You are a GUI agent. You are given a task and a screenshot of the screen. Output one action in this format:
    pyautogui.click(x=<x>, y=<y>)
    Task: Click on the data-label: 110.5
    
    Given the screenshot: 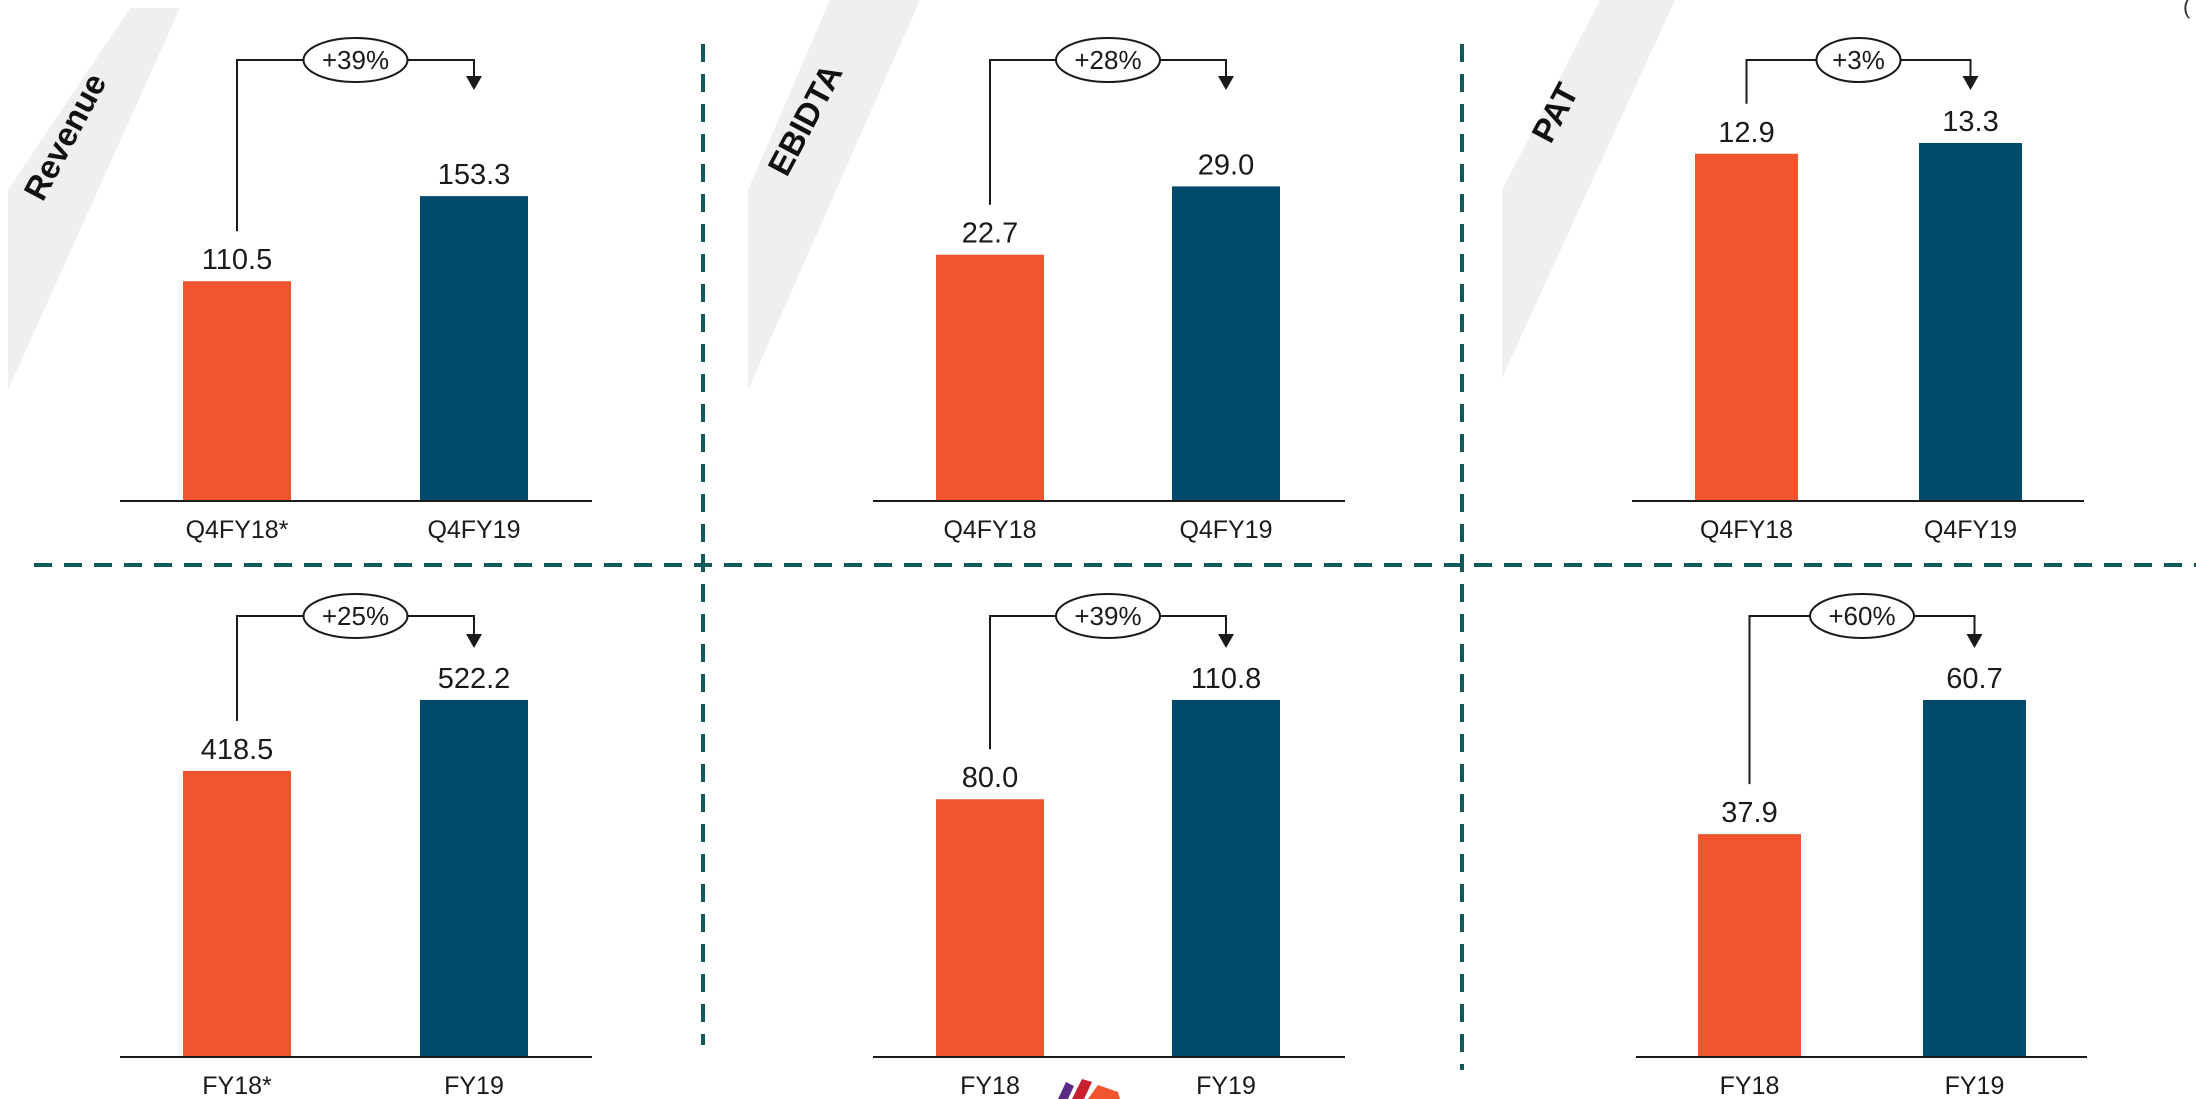 What is the action you would take?
    pyautogui.click(x=237, y=260)
    